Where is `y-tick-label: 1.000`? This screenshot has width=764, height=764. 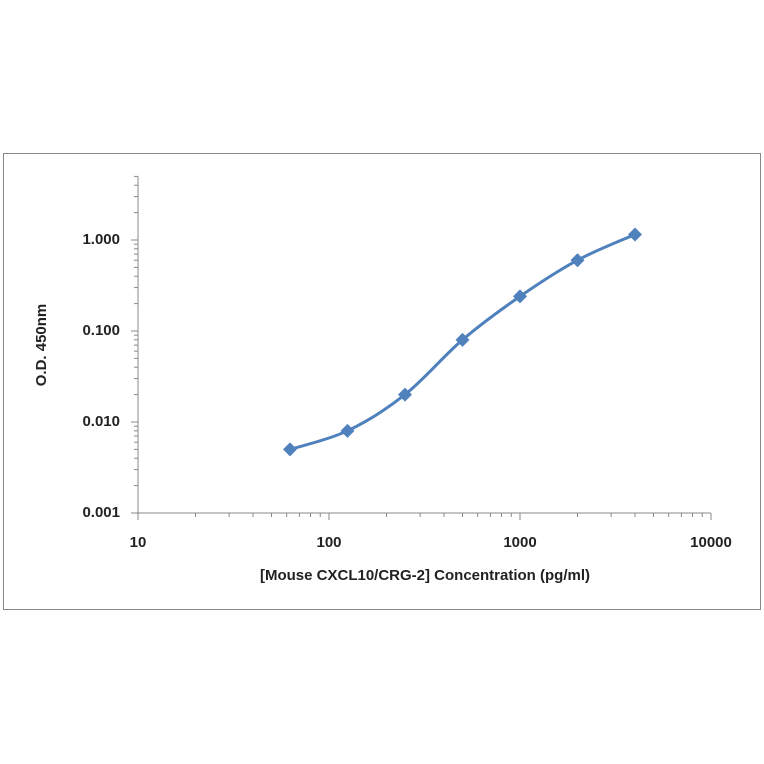 y-tick-label: 1.000 is located at coordinates (101, 239).